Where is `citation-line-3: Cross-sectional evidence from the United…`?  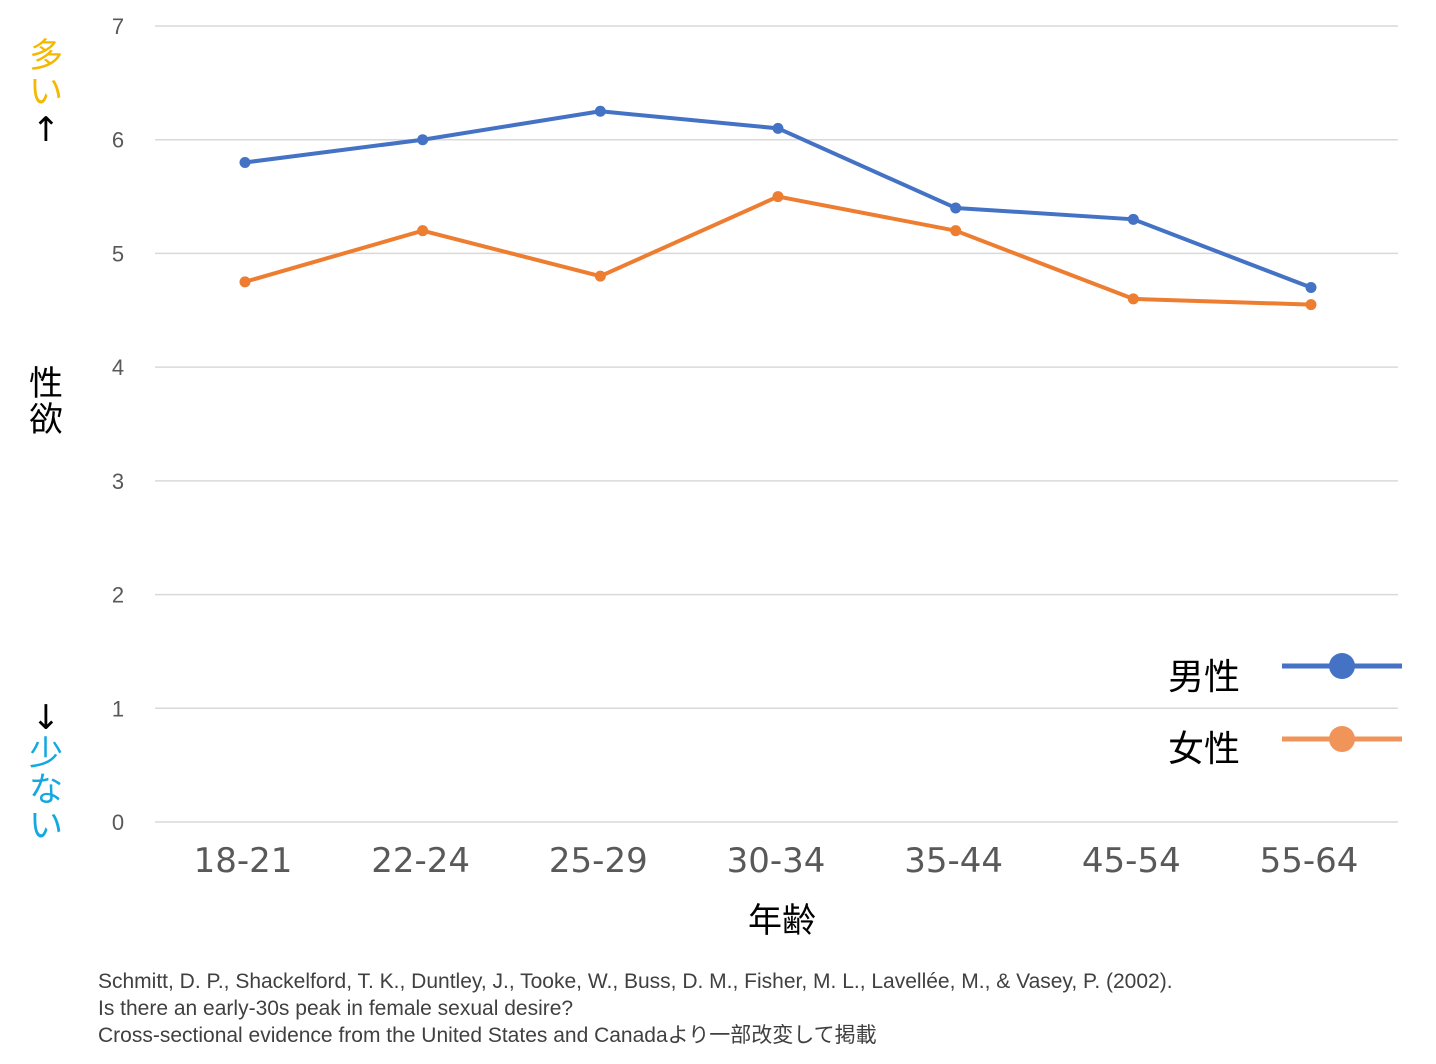 citation-line-3: Cross-sectional evidence from the United… is located at coordinates (487, 1035).